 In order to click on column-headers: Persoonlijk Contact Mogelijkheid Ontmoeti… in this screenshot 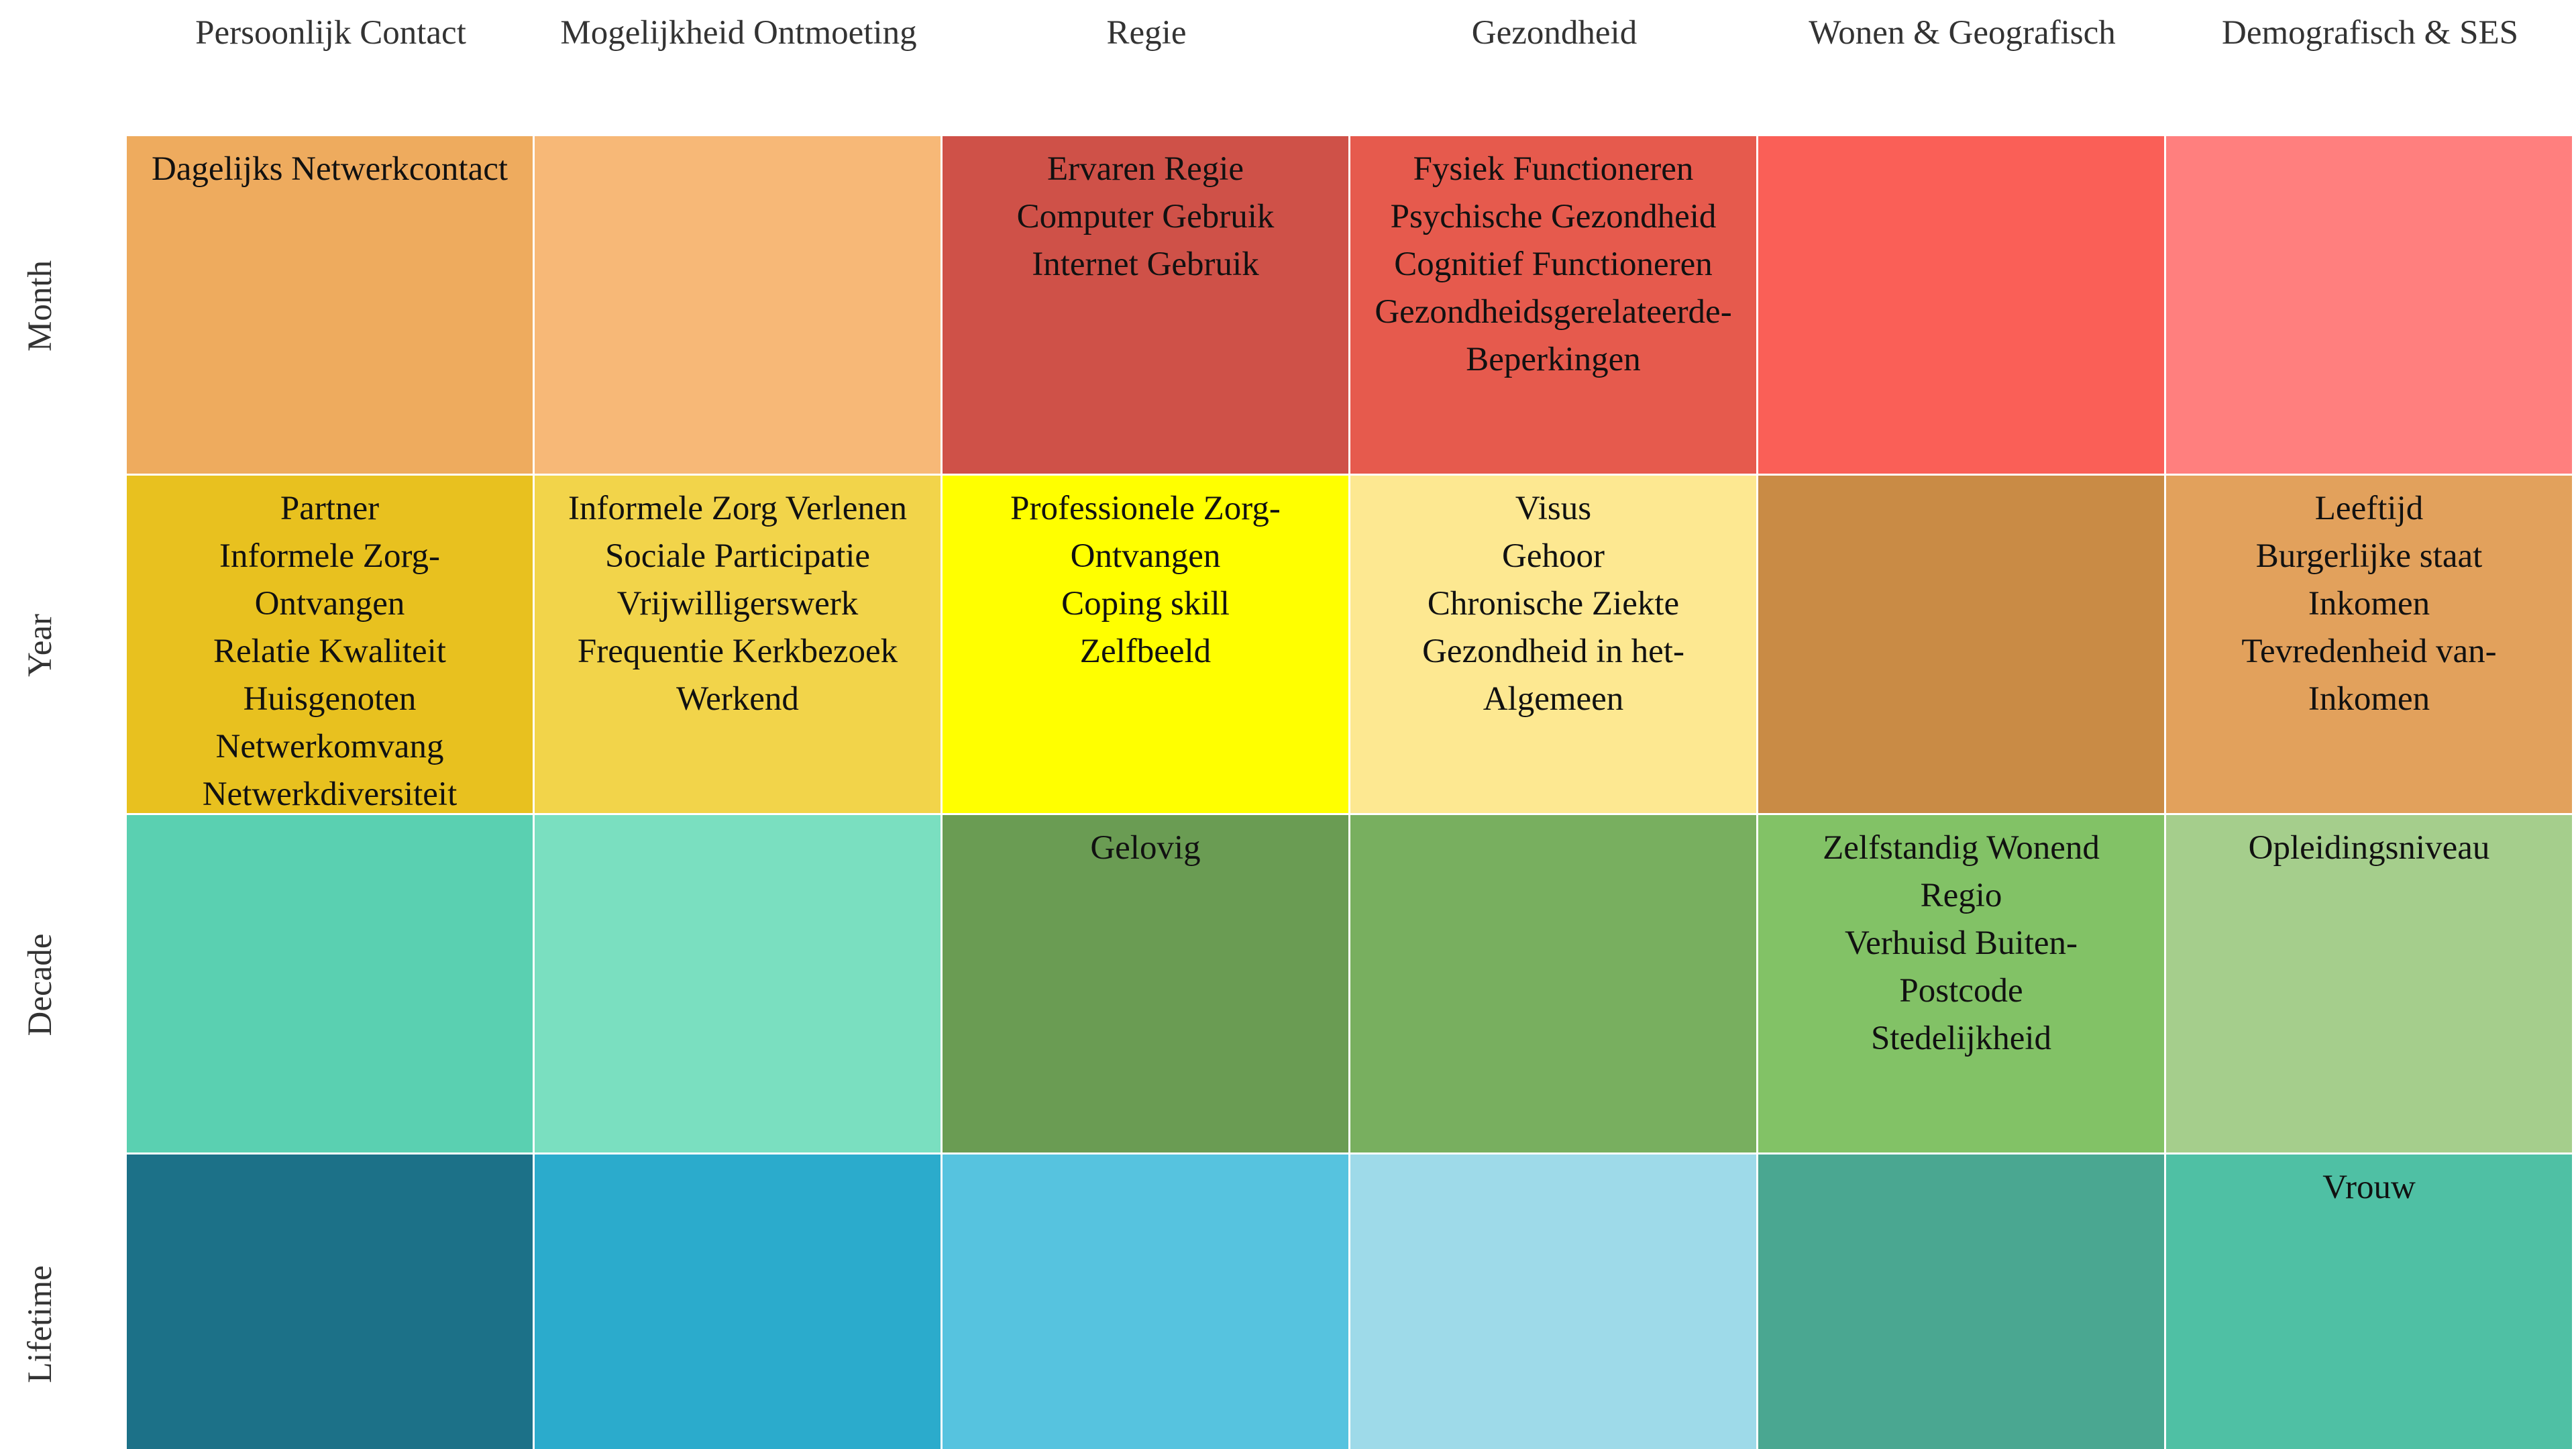, I will do `click(1351, 50)`.